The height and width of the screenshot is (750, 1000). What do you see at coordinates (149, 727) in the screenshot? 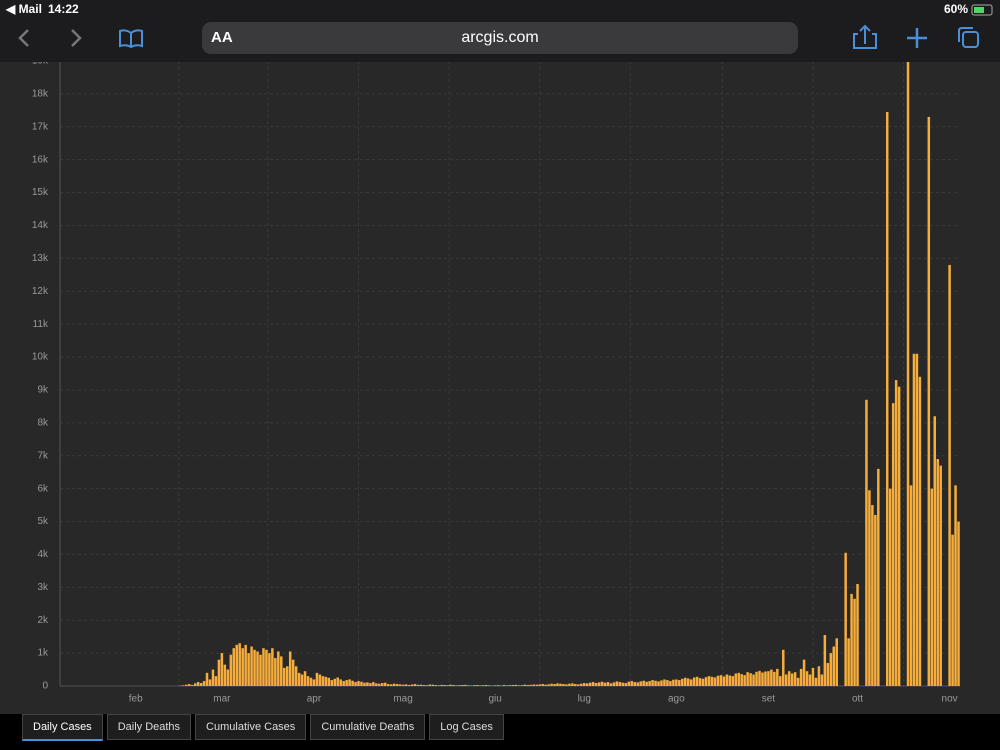
I see `tab: Daily Deaths` at bounding box center [149, 727].